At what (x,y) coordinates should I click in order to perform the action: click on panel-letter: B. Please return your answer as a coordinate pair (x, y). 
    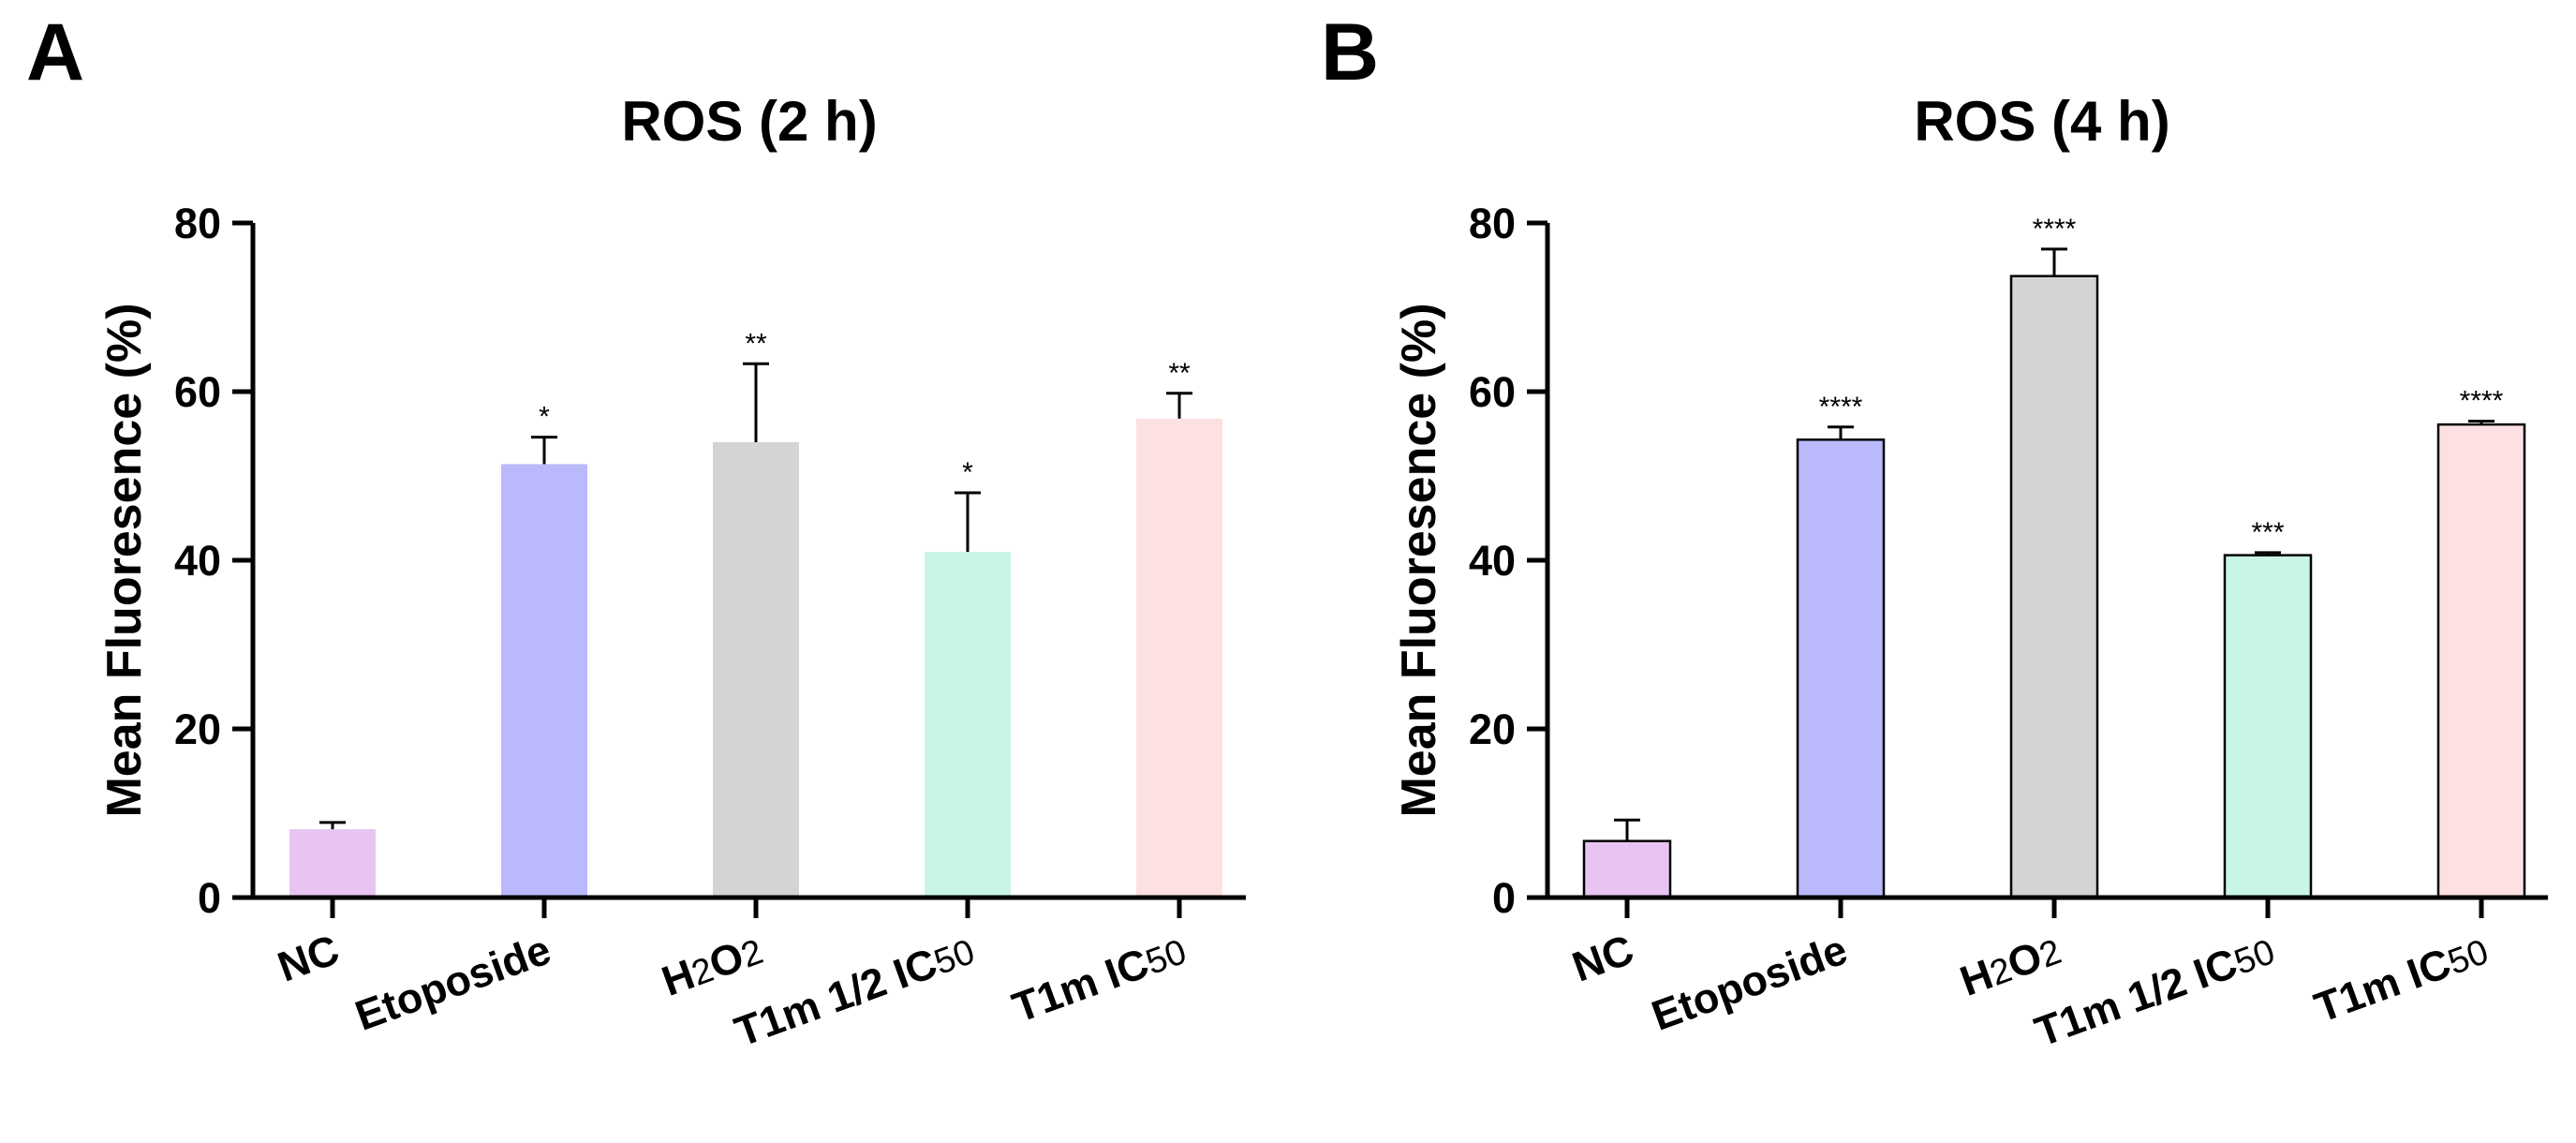
    Looking at the image, I should click on (1350, 52).